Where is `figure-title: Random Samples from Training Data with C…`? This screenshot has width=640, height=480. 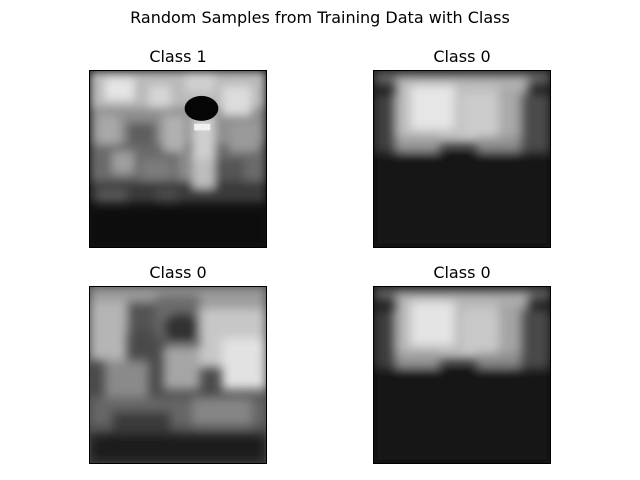 figure-title: Random Samples from Training Data with C… is located at coordinates (320, 17).